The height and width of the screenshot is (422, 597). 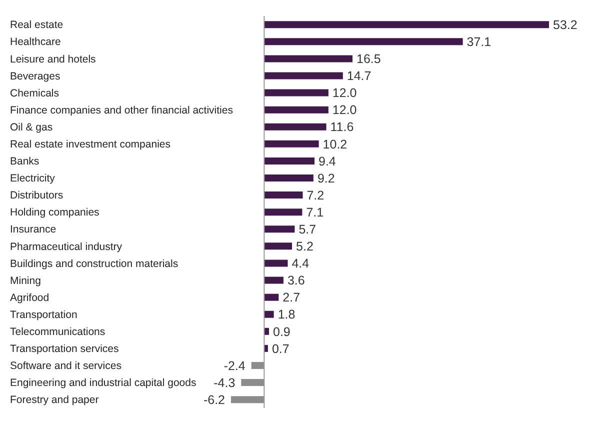 I want to click on data-label: 3.6, so click(x=296, y=281).